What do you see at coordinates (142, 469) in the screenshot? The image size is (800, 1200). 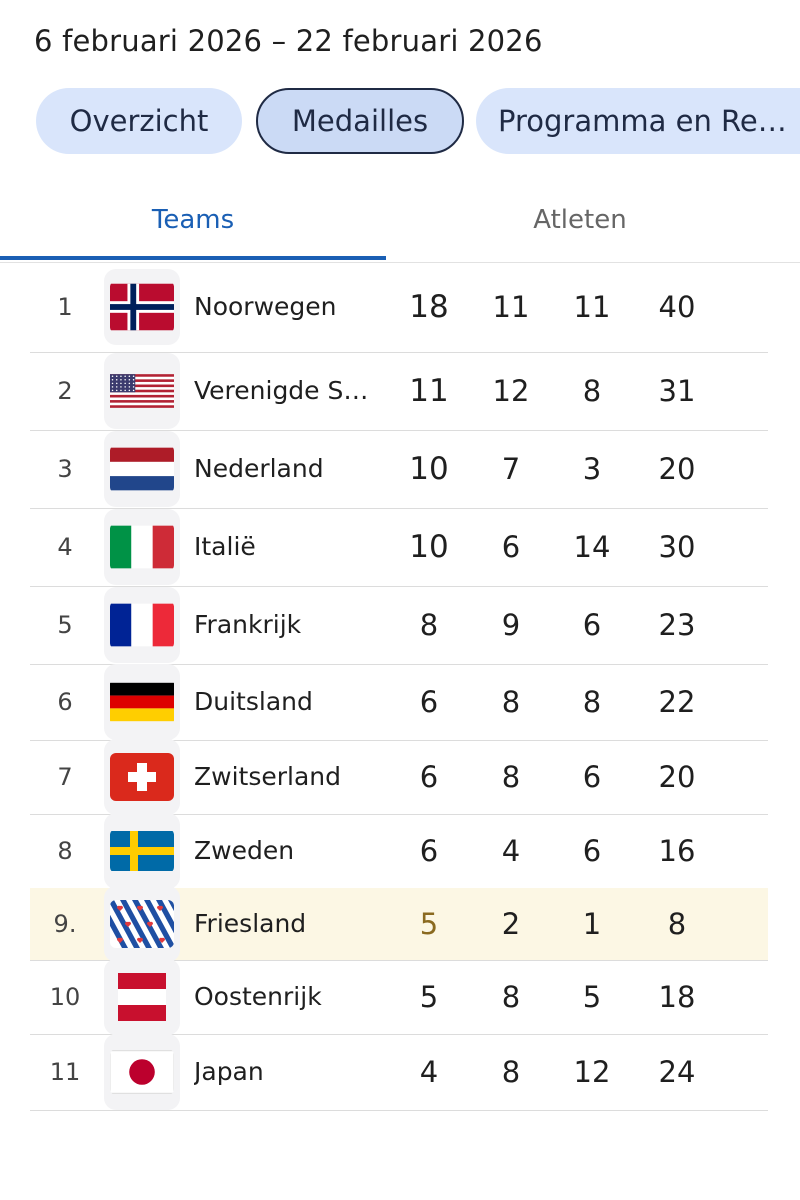 I see `netherlands-flag-icon` at bounding box center [142, 469].